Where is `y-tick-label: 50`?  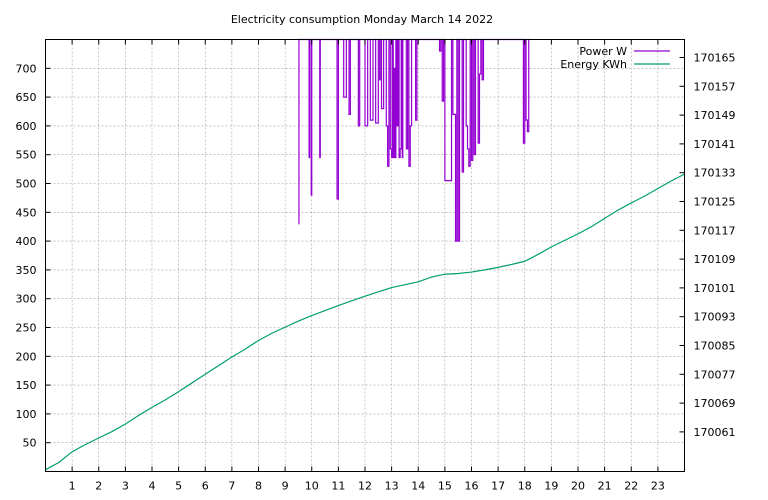
y-tick-label: 50 is located at coordinates (30, 443).